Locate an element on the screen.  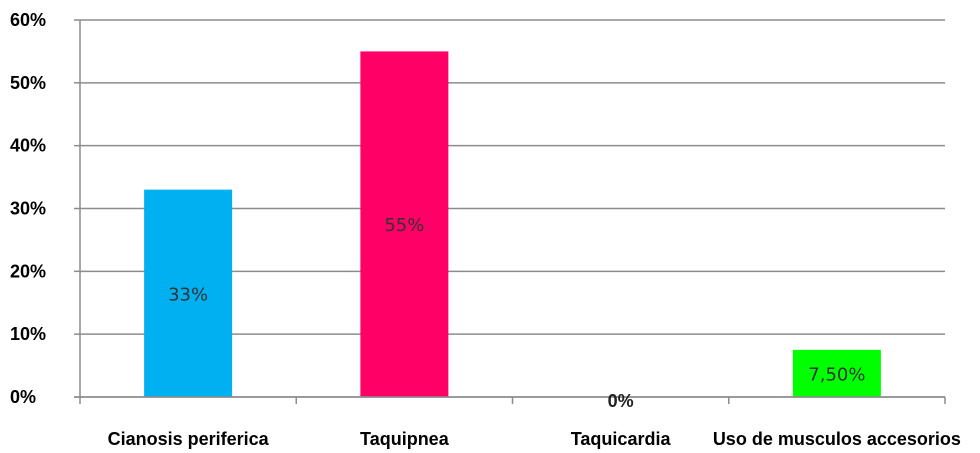
x-tick-label: Taquipnea is located at coordinates (405, 439).